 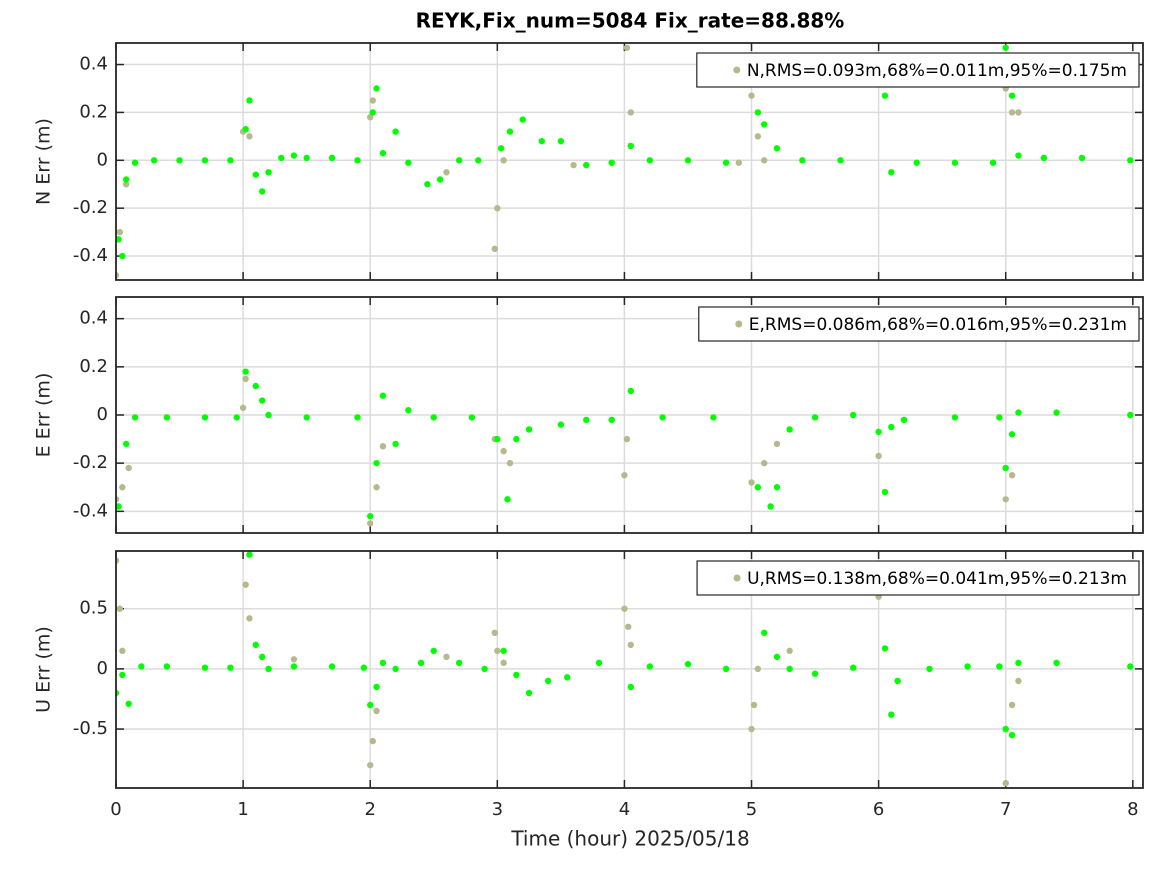 I want to click on x-tick-label: 5, so click(x=751, y=809).